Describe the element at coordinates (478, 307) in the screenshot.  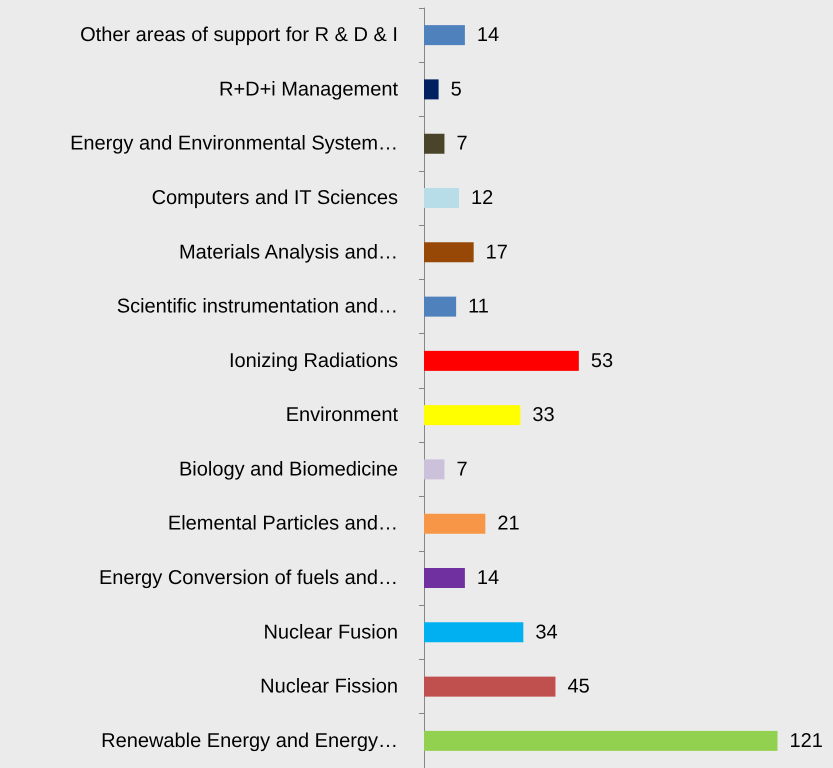
I see `data-label: 11` at that location.